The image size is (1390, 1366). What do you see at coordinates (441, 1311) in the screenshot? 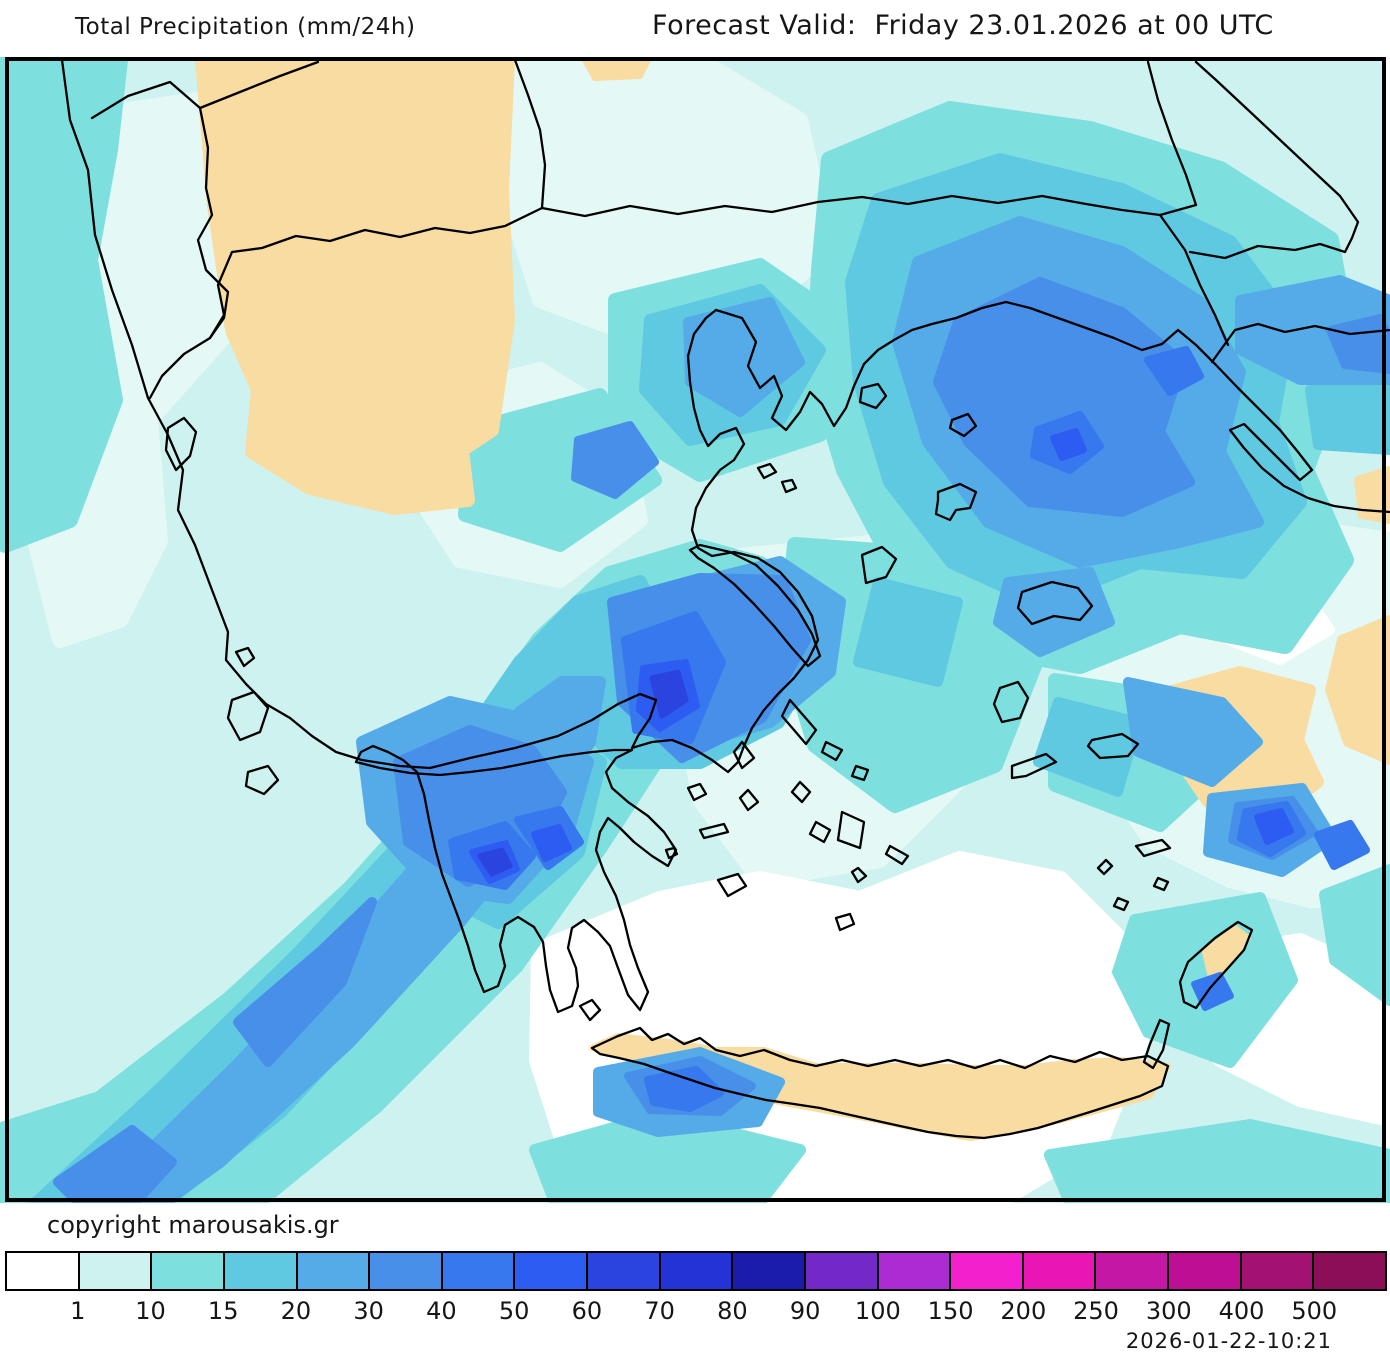
I see `legend-scale-value: 40` at bounding box center [441, 1311].